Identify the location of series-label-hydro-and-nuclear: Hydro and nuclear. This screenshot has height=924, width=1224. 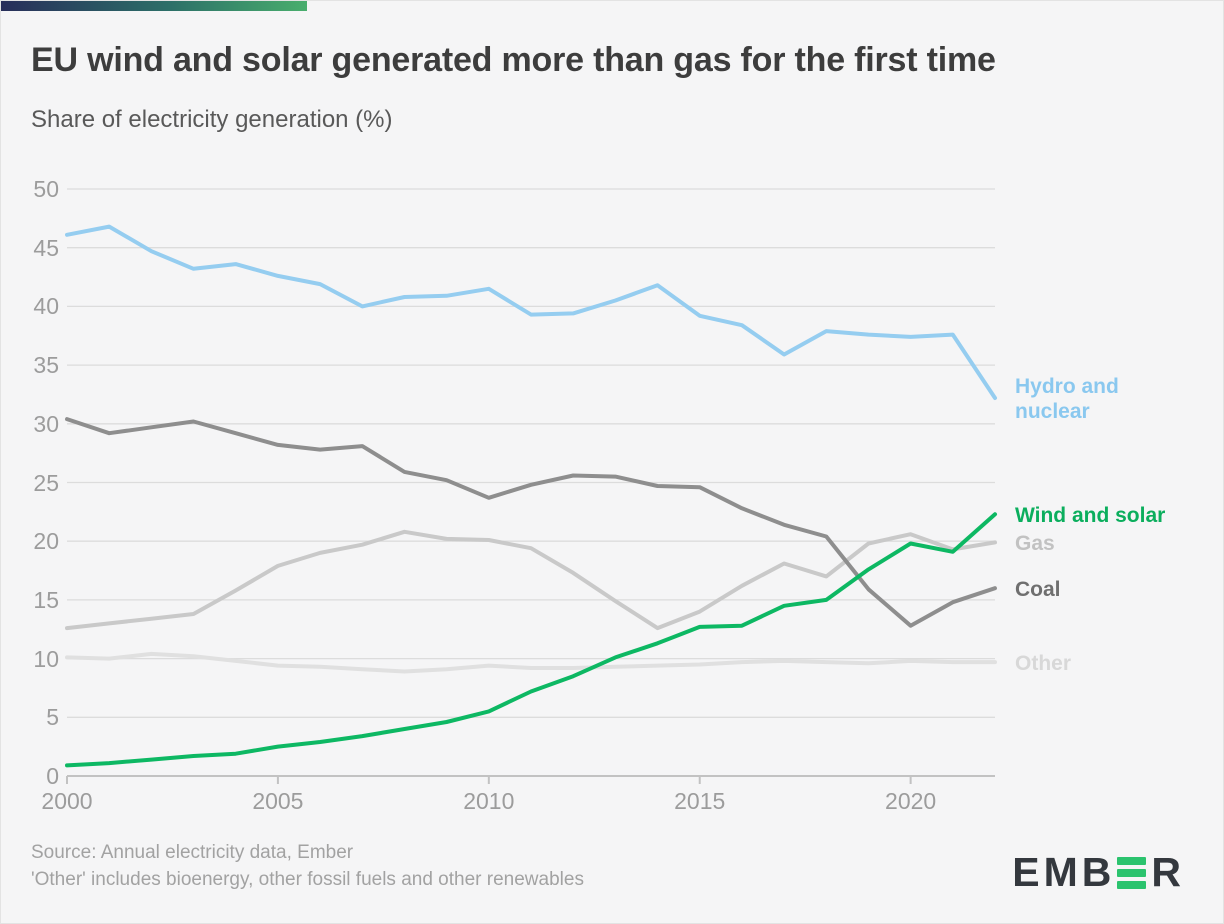
(1067, 398).